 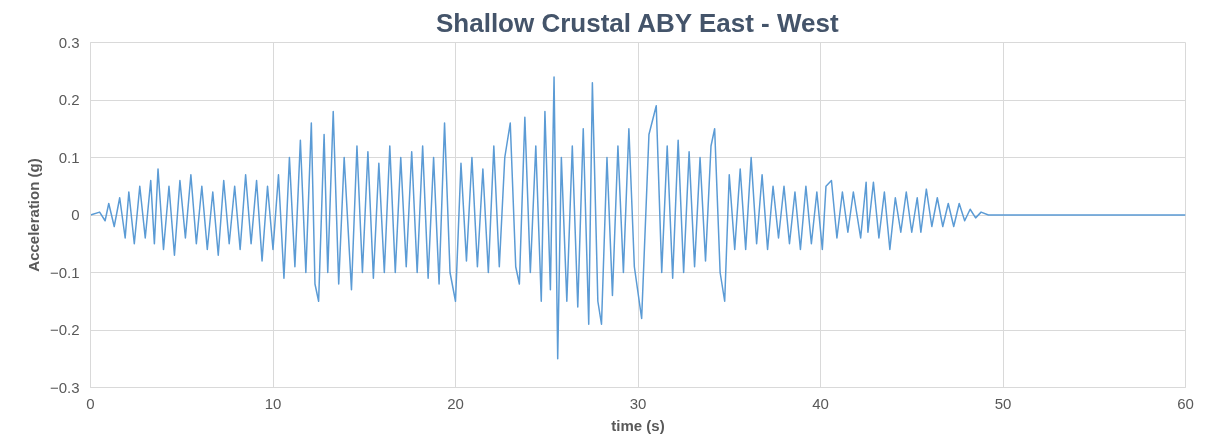 I want to click on x-tick-label: 50, so click(x=1003, y=403).